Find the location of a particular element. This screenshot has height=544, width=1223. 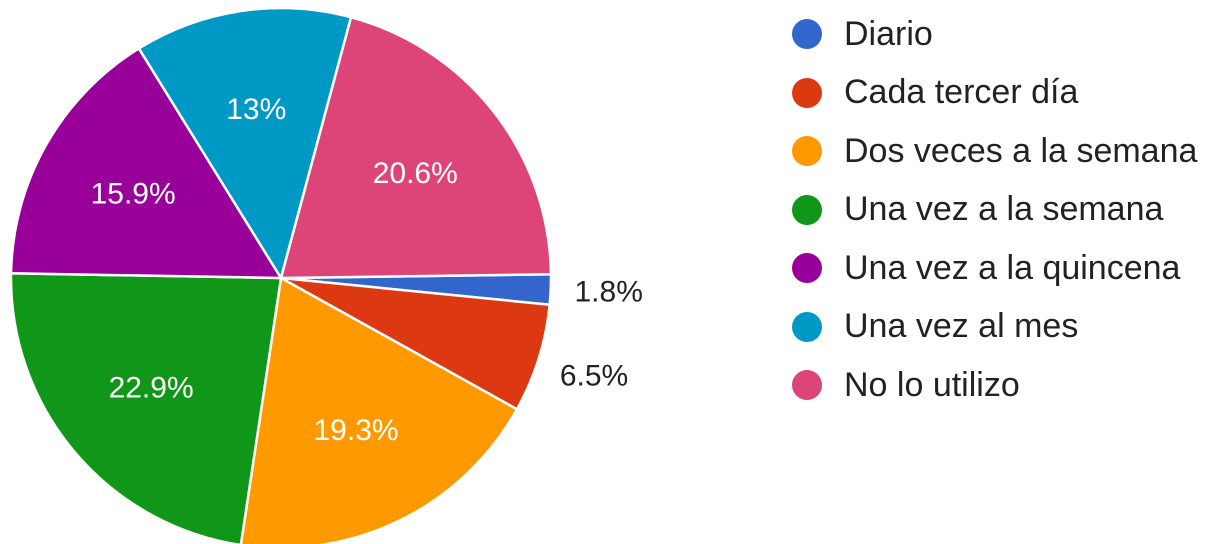

legend-item: Dos veces a la semana is located at coordinates (994, 151).